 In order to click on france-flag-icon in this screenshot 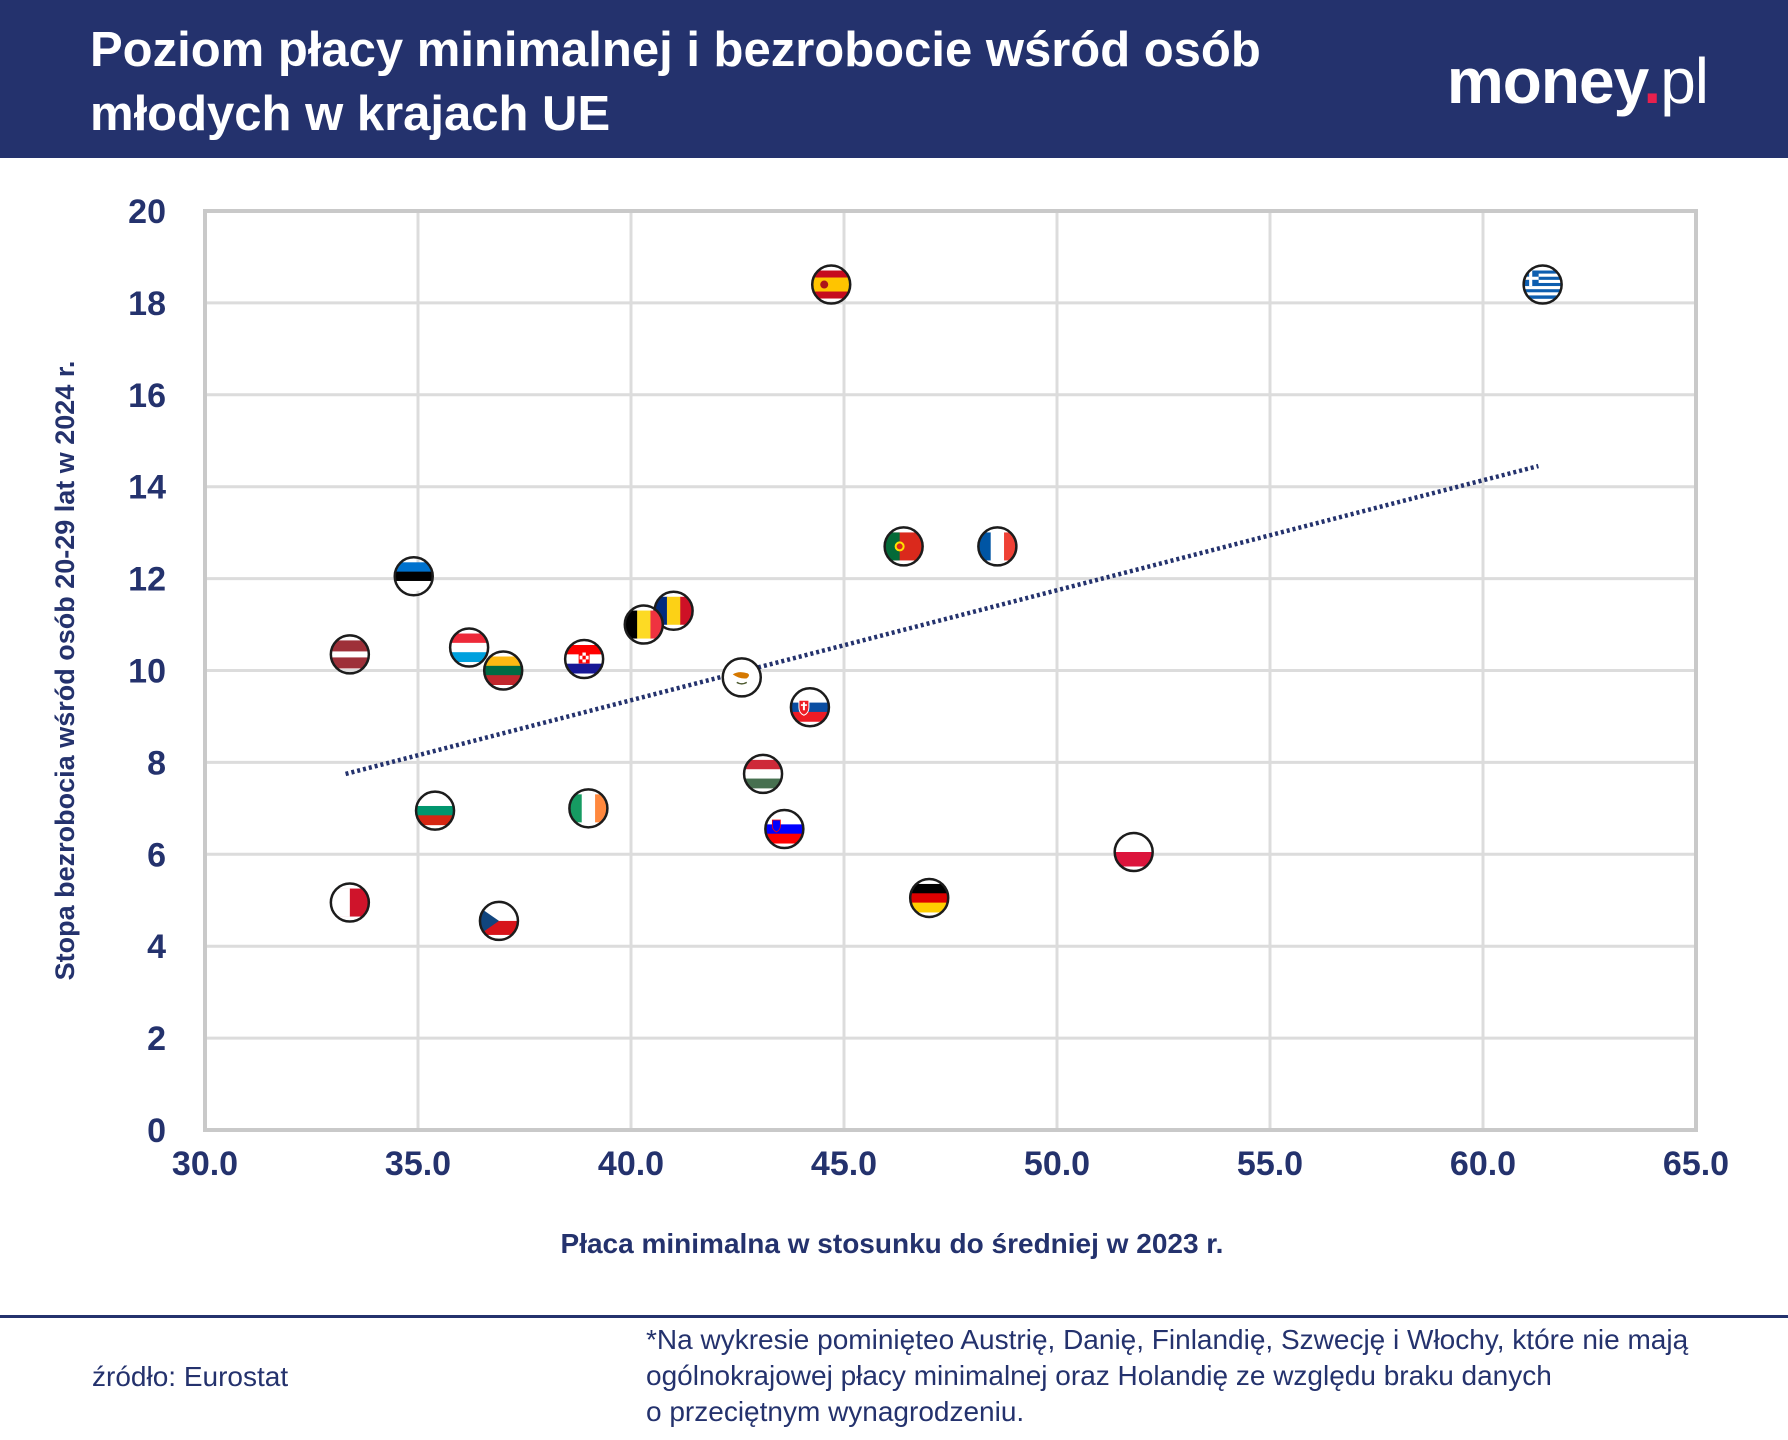, I will do `click(997, 546)`.